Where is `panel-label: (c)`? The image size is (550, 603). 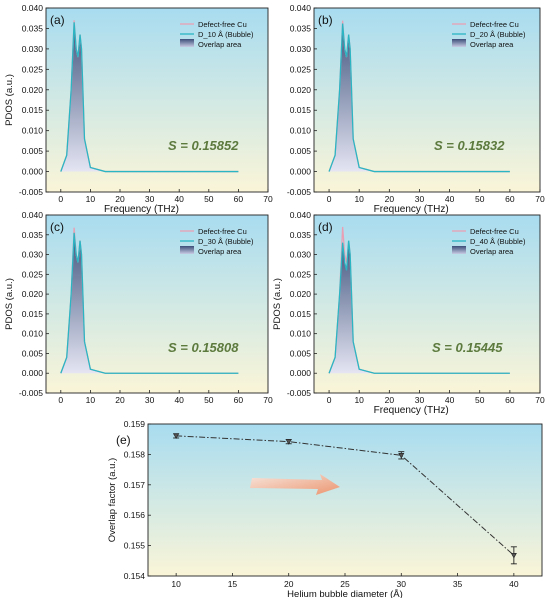 panel-label: (c) is located at coordinates (57, 227).